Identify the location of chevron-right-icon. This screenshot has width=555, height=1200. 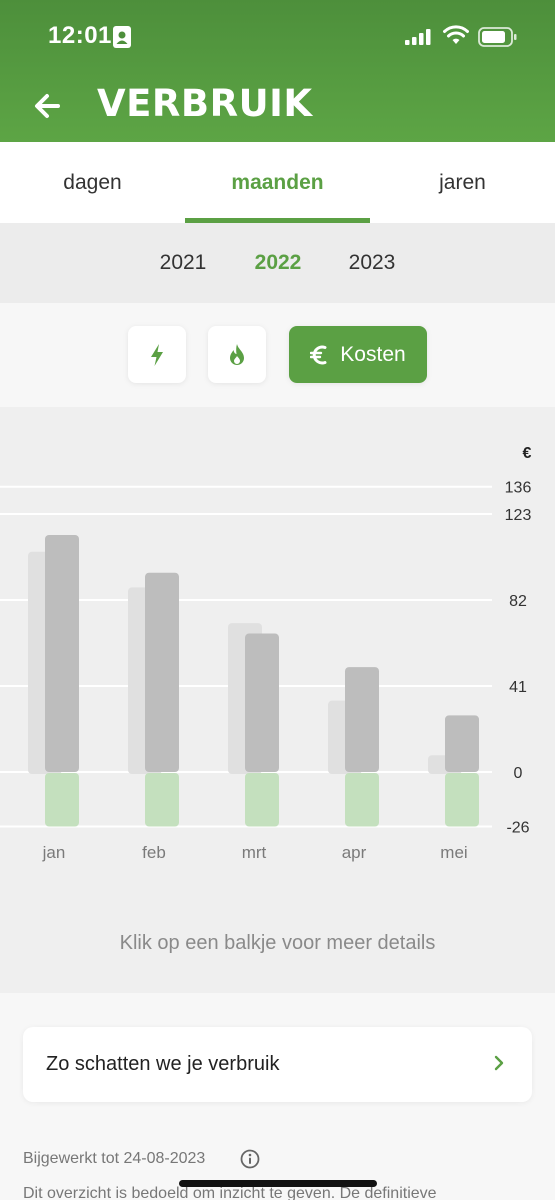
(499, 1063).